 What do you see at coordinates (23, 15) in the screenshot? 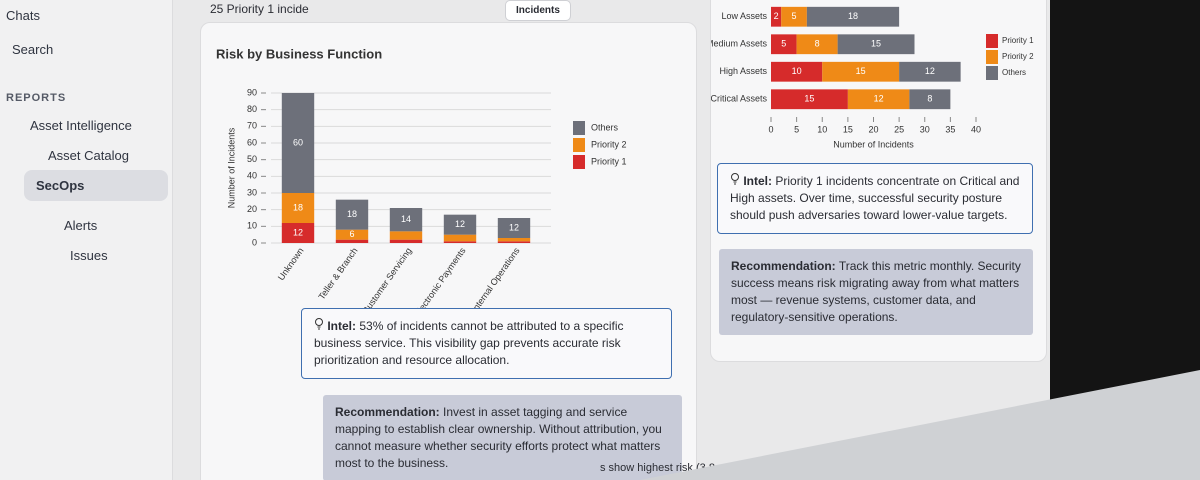
I see `nav-chats: Chats` at bounding box center [23, 15].